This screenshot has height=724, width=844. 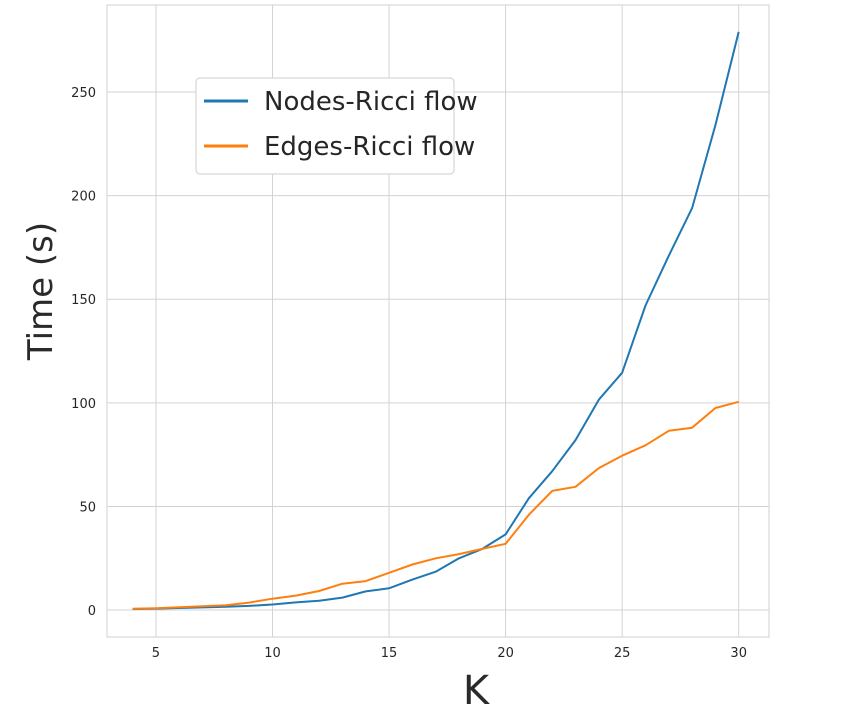 What do you see at coordinates (389, 653) in the screenshot?
I see `x-tick-label: 15` at bounding box center [389, 653].